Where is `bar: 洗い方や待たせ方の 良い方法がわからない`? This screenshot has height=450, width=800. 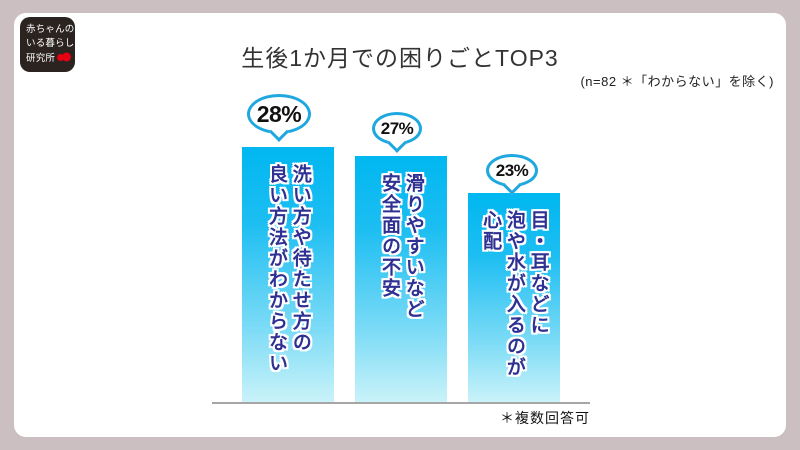 bar: 洗い方や待たせ方の 良い方法がわからない is located at coordinates (288, 275).